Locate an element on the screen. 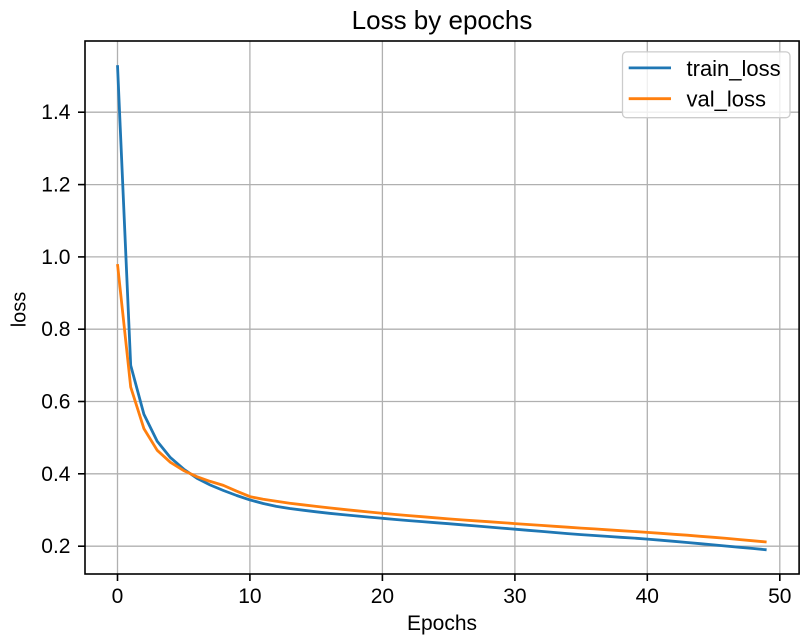  svg-text: 0.2 is located at coordinates (55, 546).